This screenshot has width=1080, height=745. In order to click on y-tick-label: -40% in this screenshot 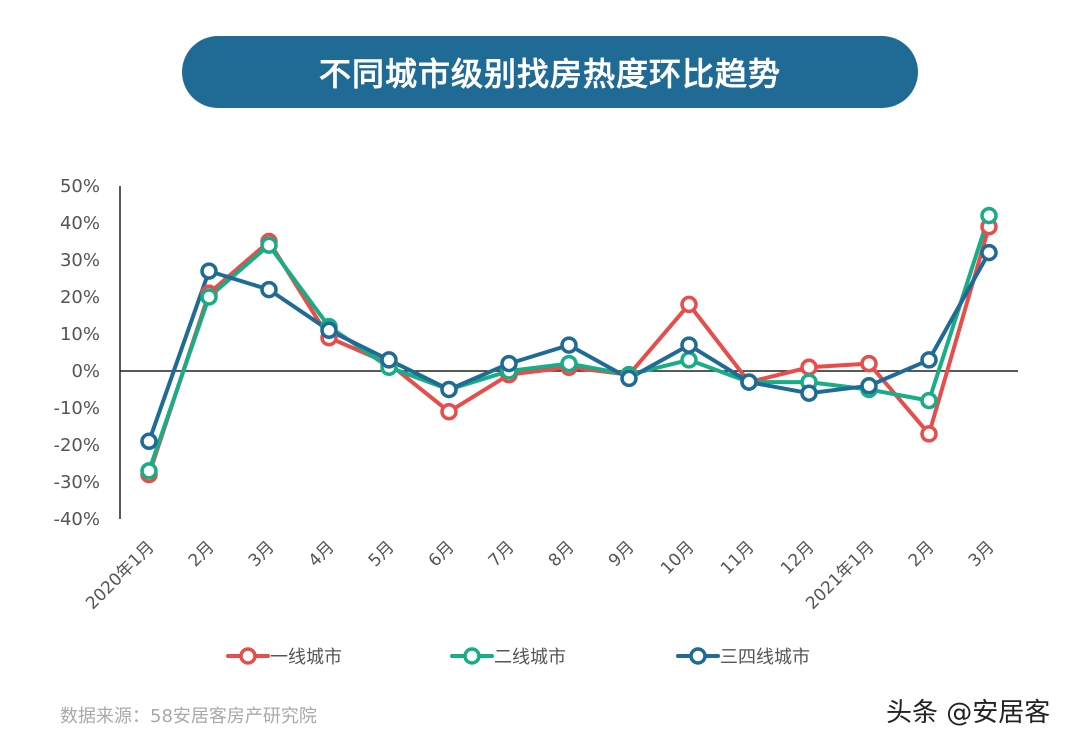, I will do `click(76, 519)`.